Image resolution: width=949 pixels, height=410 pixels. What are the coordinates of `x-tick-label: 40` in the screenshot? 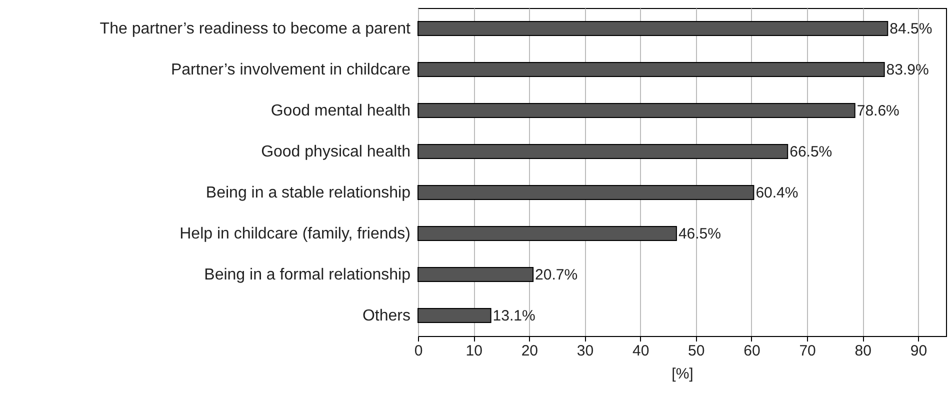 It's located at (641, 351).